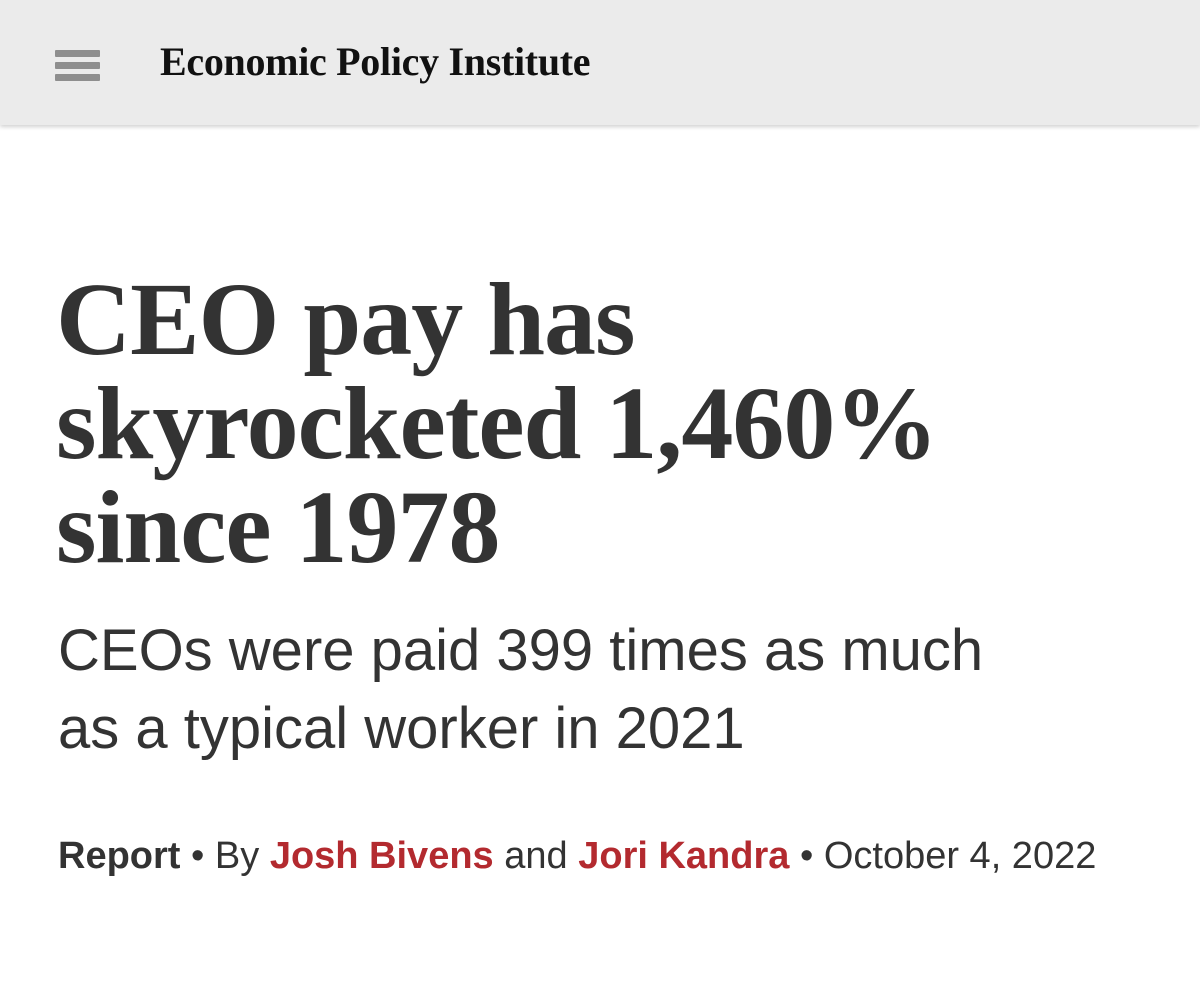  I want to click on subtitle-line: CEOs were paid 399 times as much, so click(521, 650).